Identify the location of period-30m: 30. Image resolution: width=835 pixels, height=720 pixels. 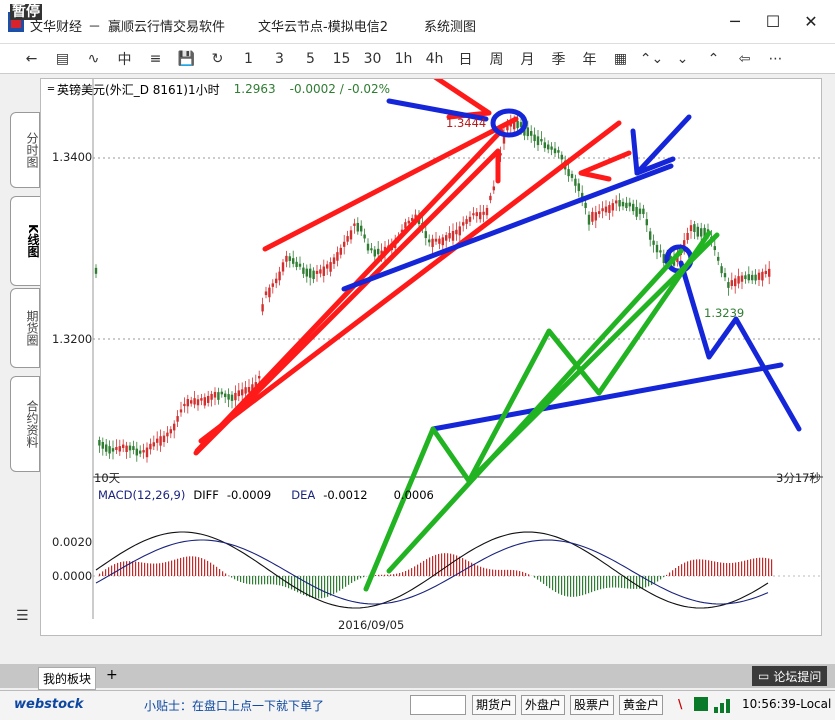
(372, 58).